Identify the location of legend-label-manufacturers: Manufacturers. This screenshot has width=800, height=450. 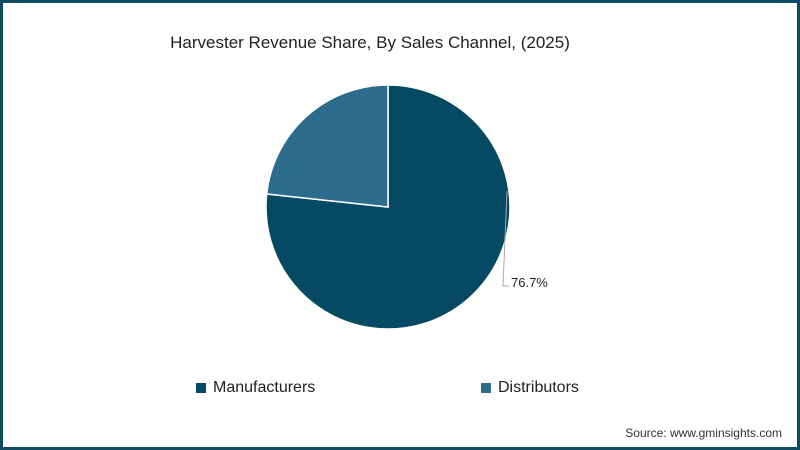
(264, 387).